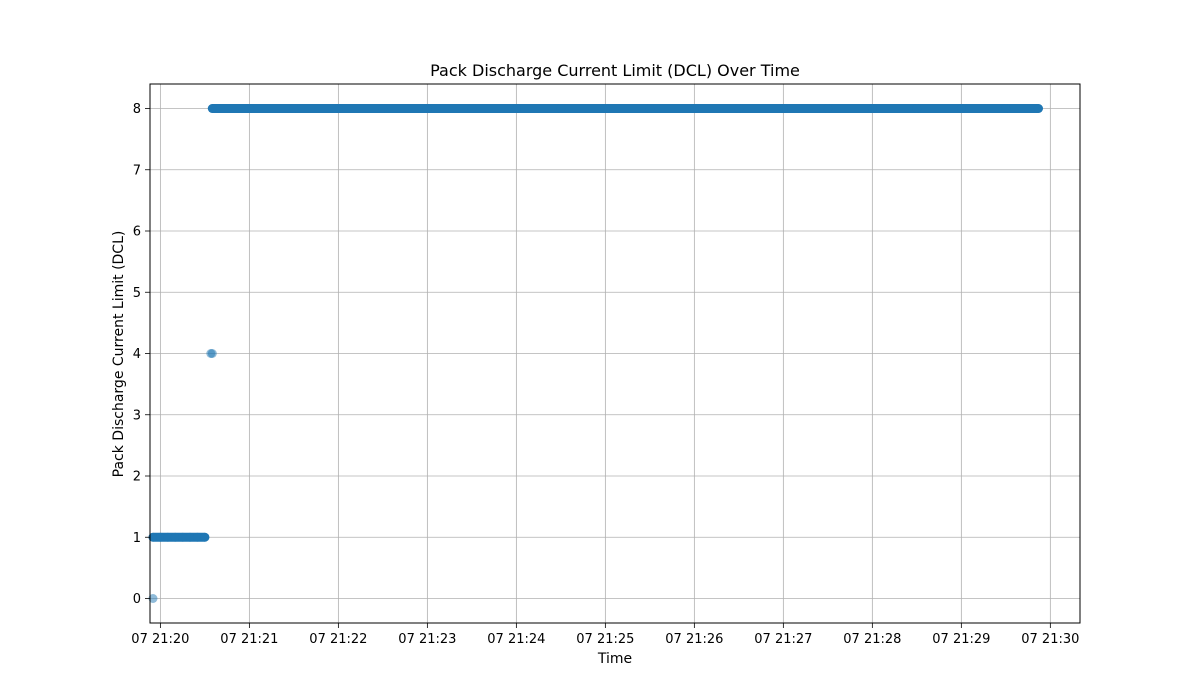 This screenshot has height=700, width=1200. Describe the element at coordinates (141, 354) in the screenshot. I see `y-axis-ticks: 0 1 2 3 4 5 6 7 8` at that location.